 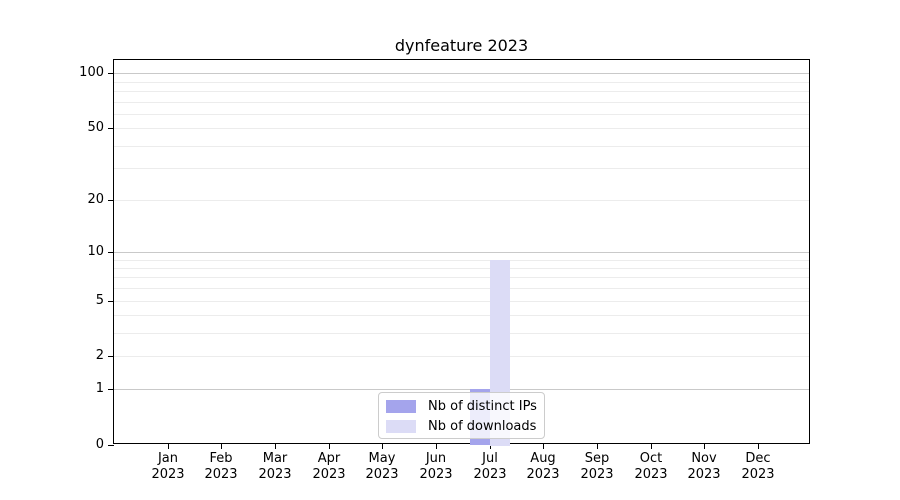 I want to click on chart-title: dynfeature 2023, so click(x=461, y=45).